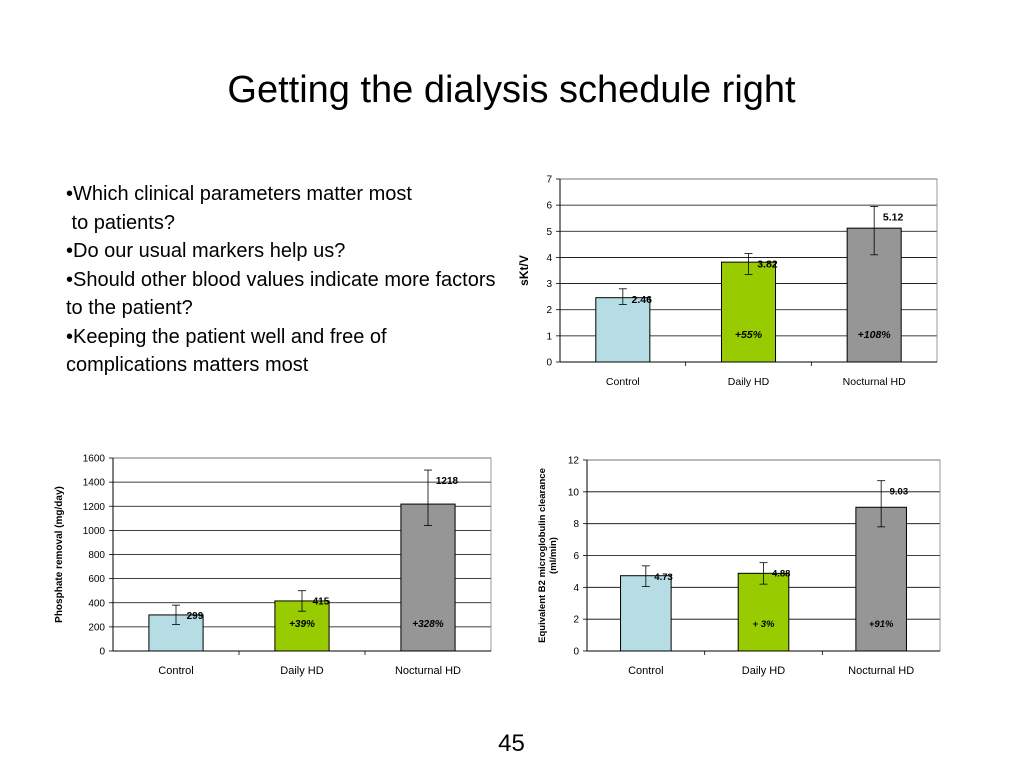  Describe the element at coordinates (781, 574) in the screenshot. I see `value-label: 4.88` at that location.